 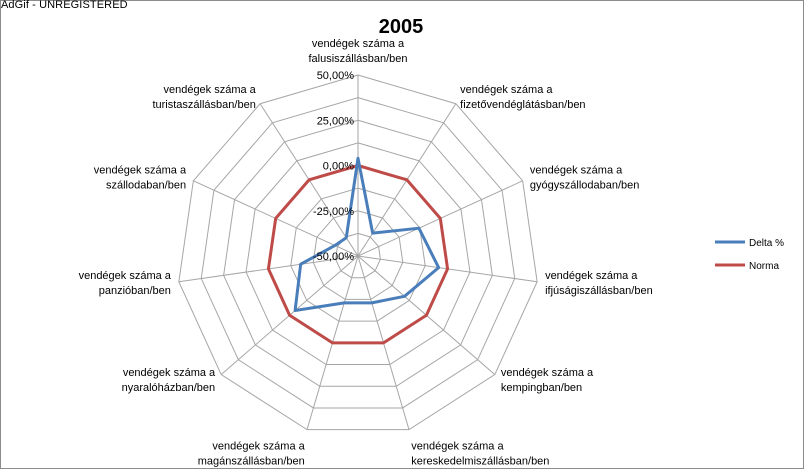 I want to click on tick-labels: -50,00% -25,00% 0,00% 25,00% 50,00%, so click(x=333, y=166).